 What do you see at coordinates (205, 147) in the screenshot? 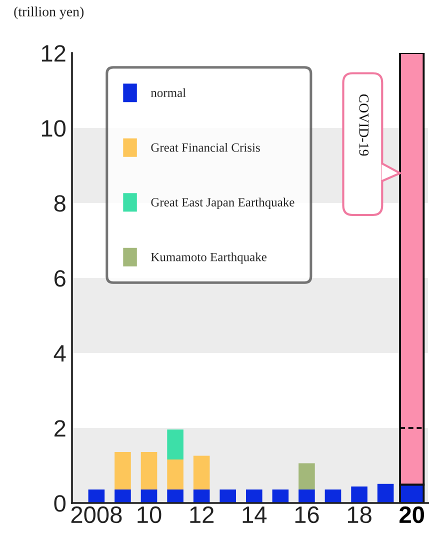
I see `legend-label: Great Financial Crisis` at bounding box center [205, 147].